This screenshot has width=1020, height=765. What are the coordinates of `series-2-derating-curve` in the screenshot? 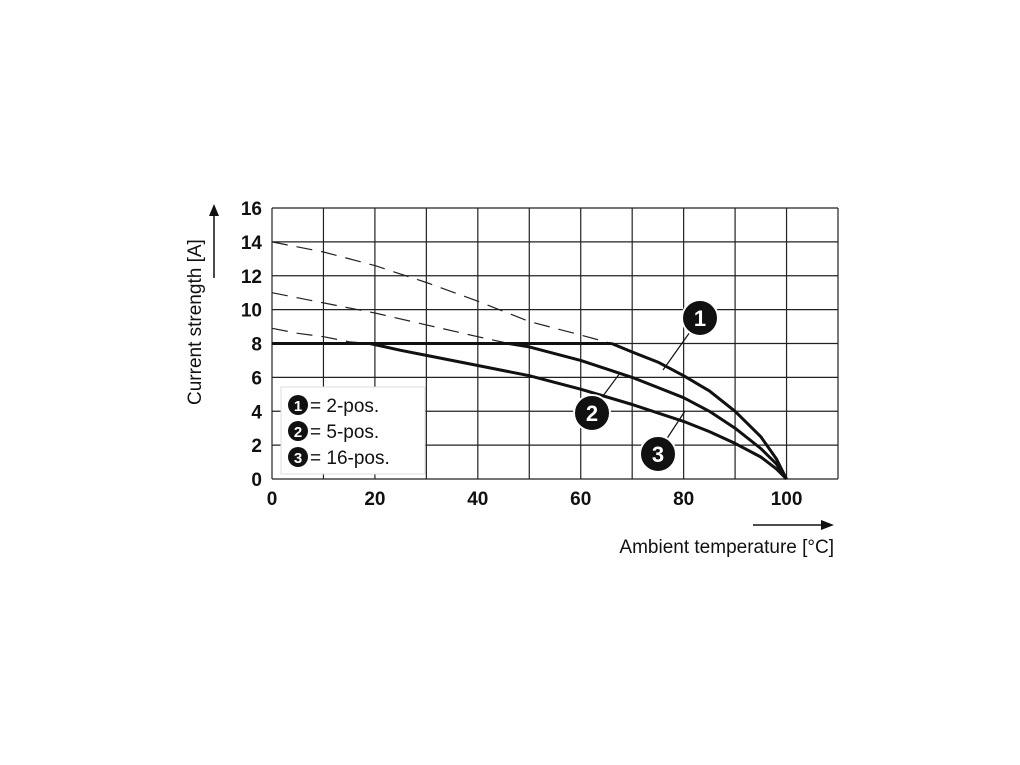 It's located at (648, 411).